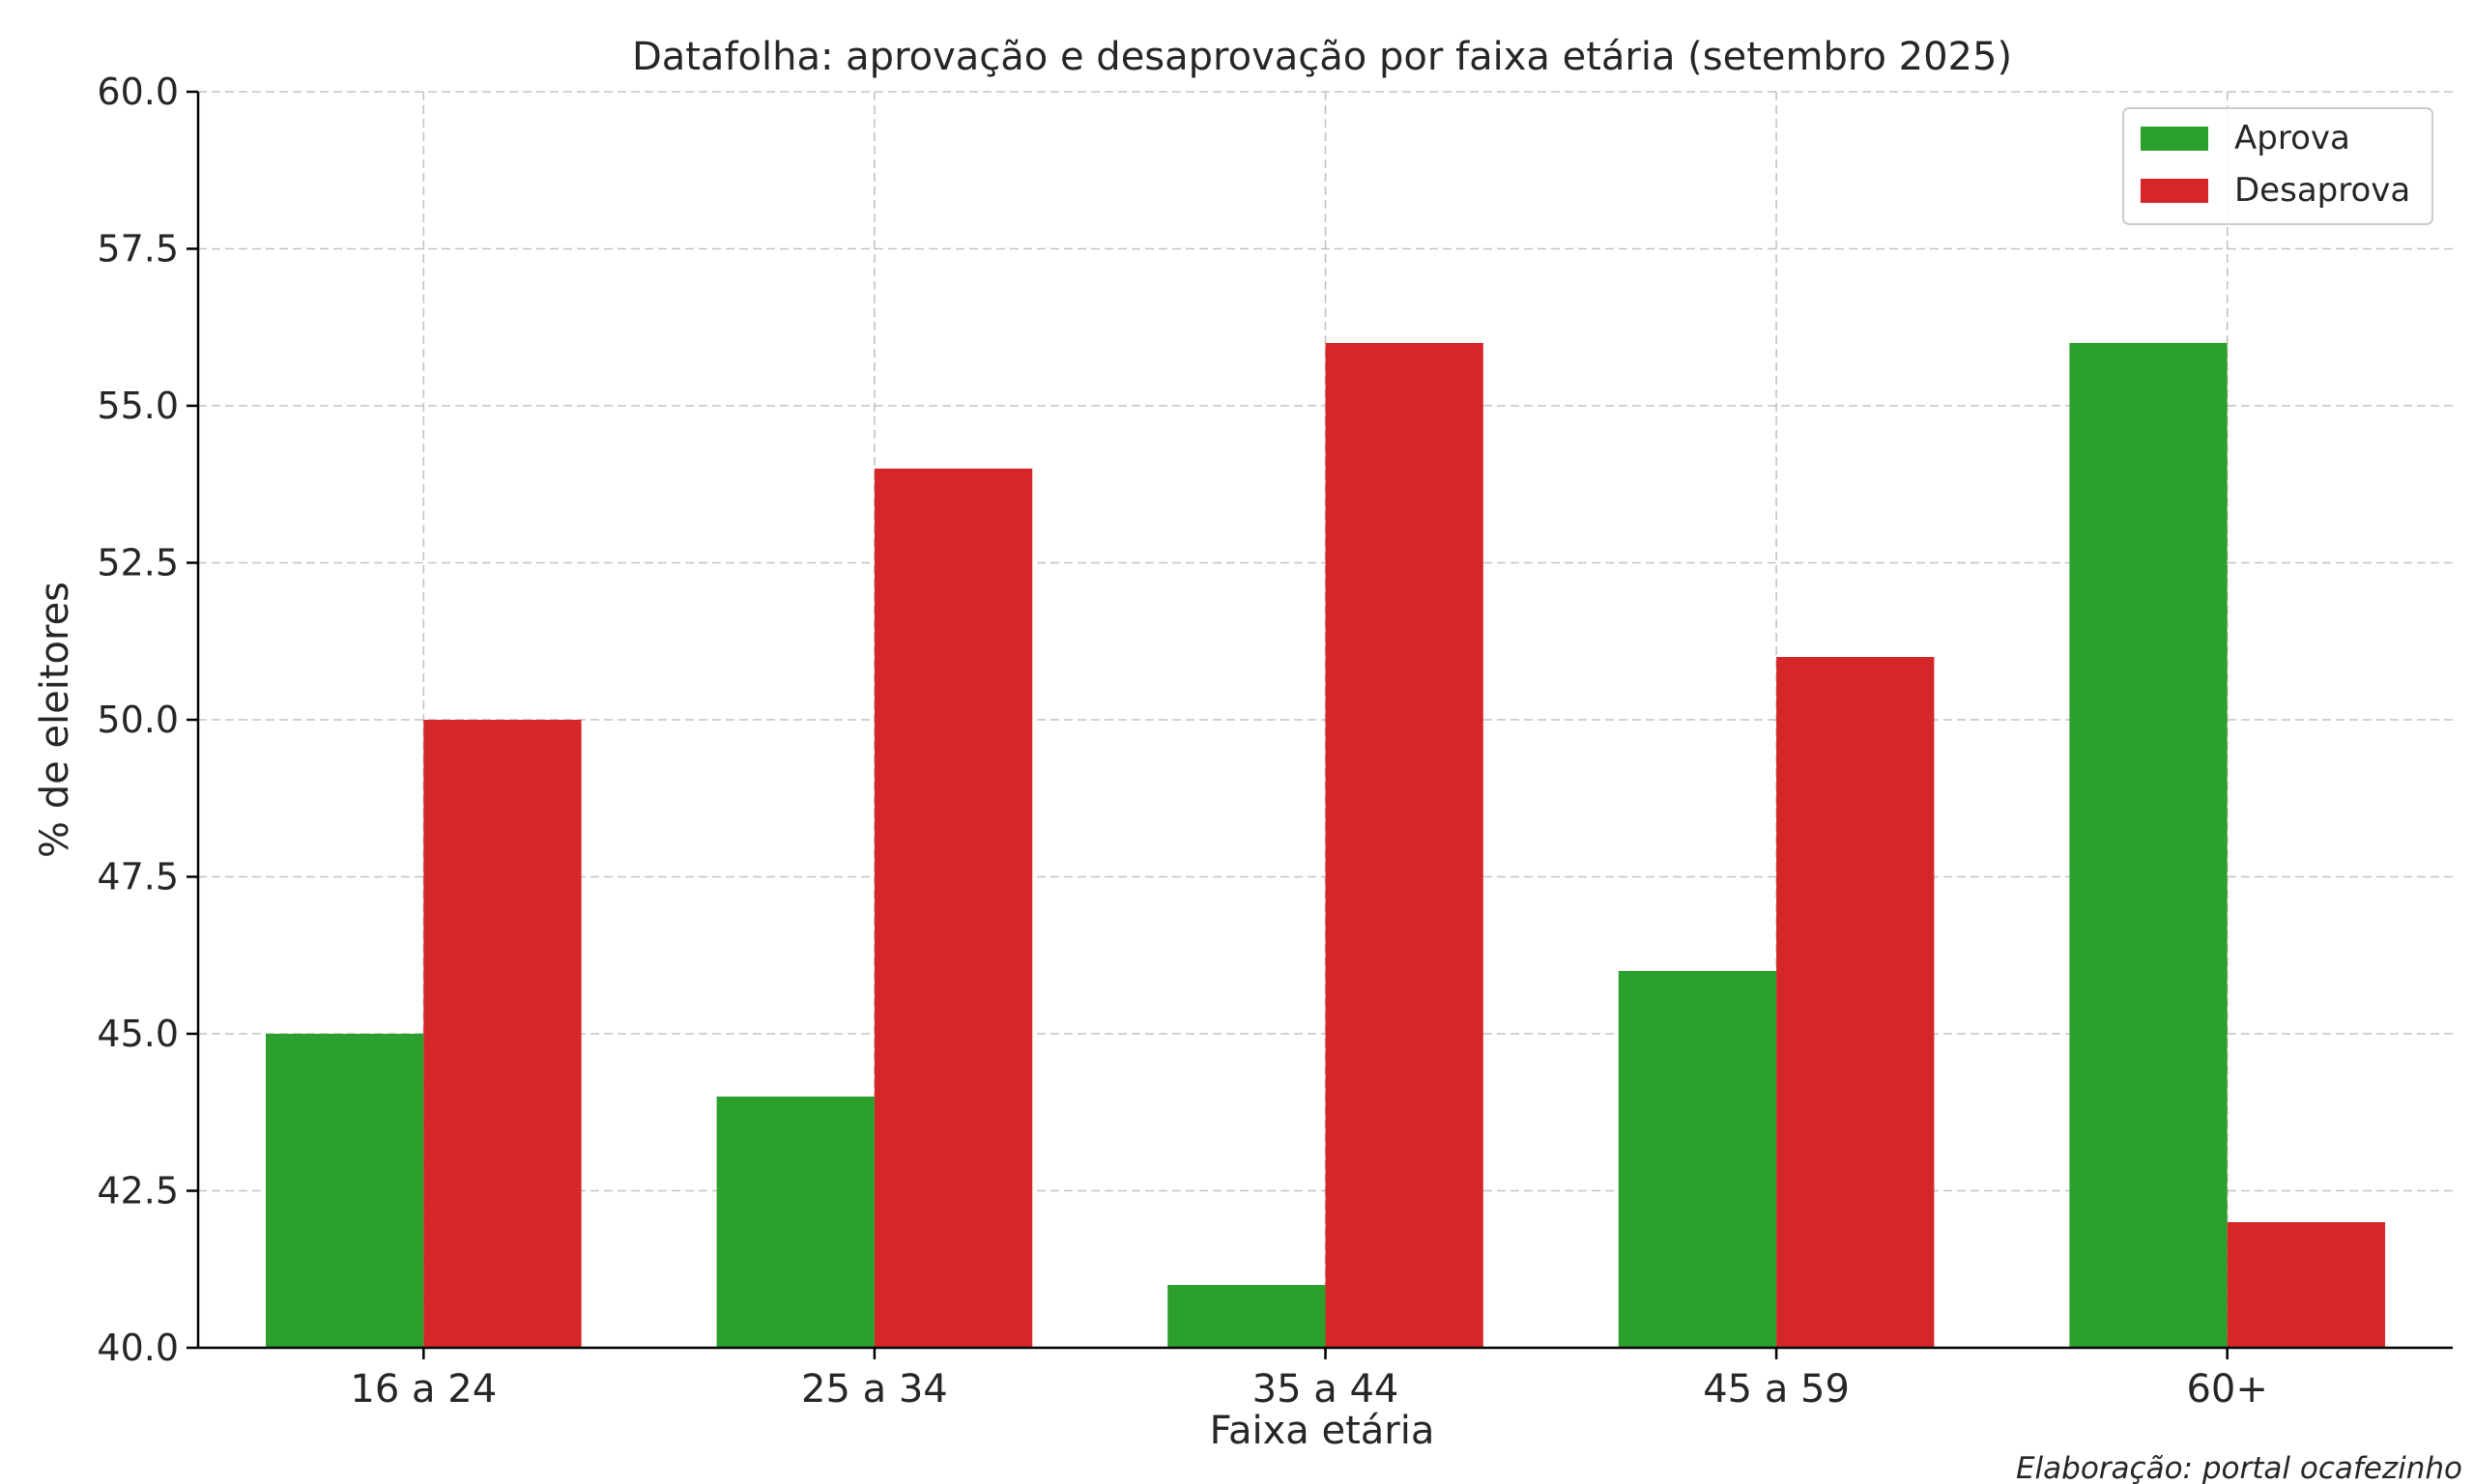 This screenshot has height=1484, width=2474. What do you see at coordinates (138, 406) in the screenshot?
I see `y-tick-label: 55.0` at bounding box center [138, 406].